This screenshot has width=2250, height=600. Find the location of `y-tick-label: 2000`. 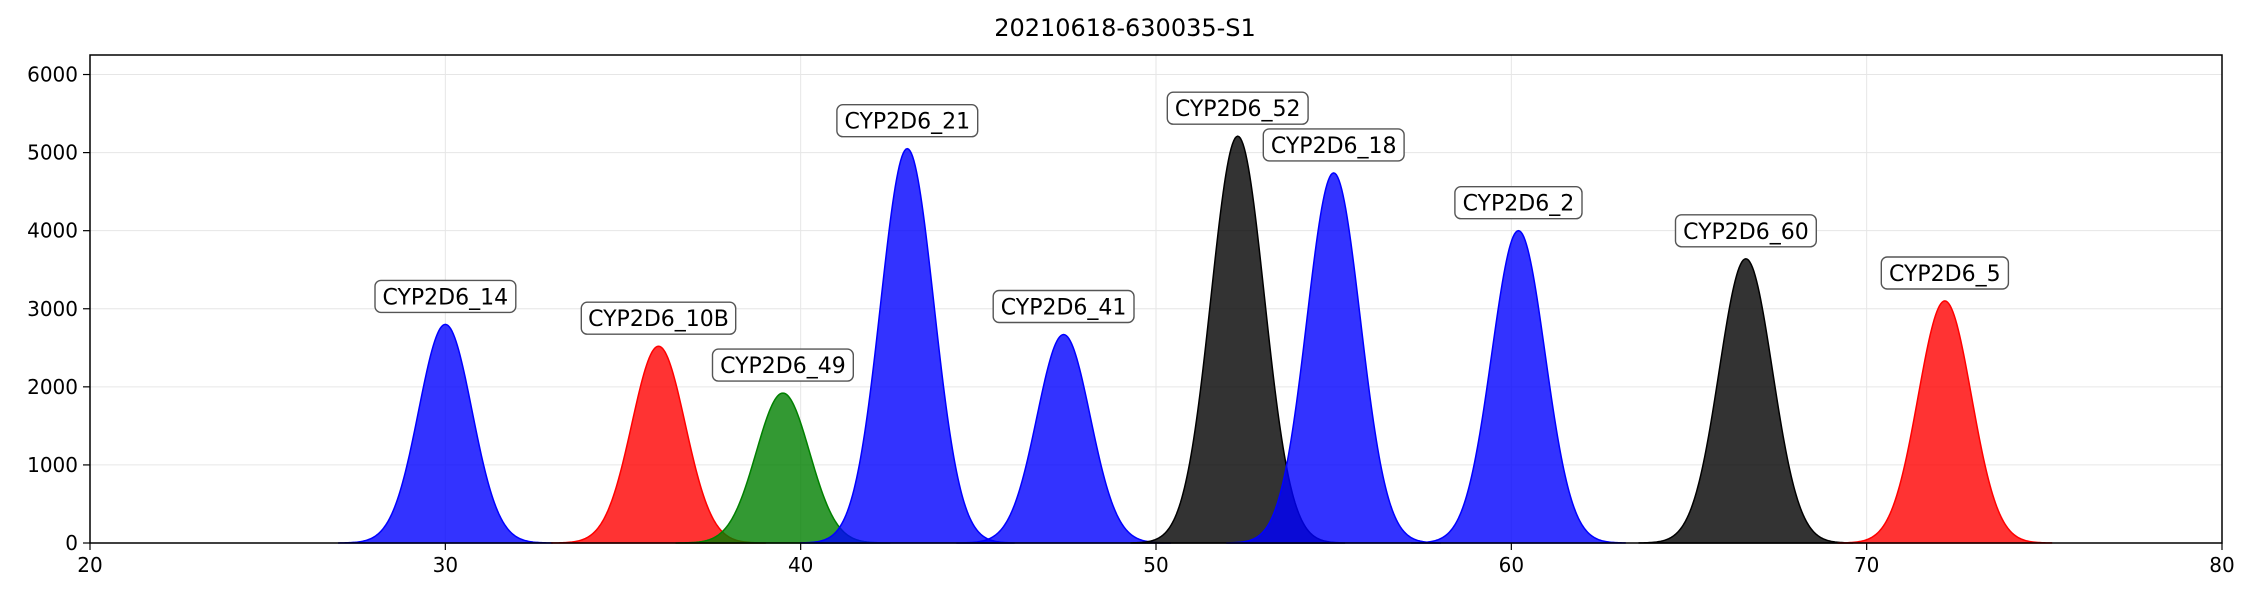

y-tick-label: 2000 is located at coordinates (52, 387).